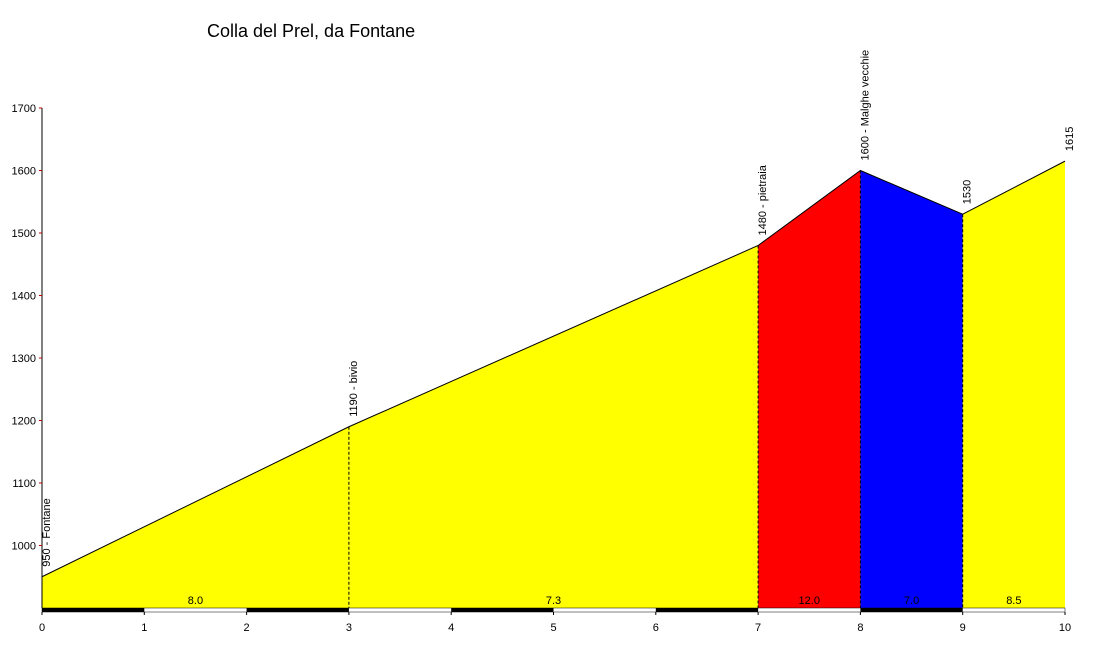 The image size is (1097, 652). What do you see at coordinates (24, 422) in the screenshot?
I see `y-tick-label-1200: 1200` at bounding box center [24, 422].